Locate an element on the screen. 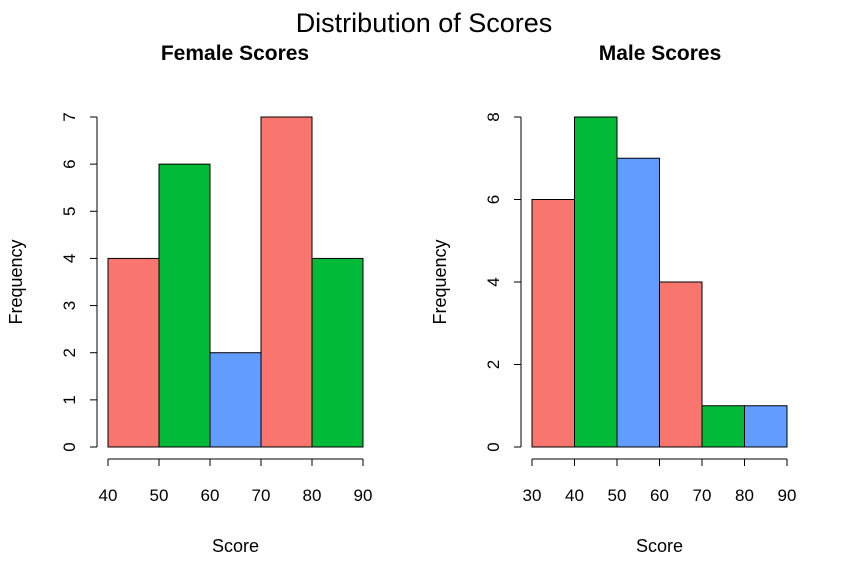  y-axis: 0 1 2 3 4 5 6 7 is located at coordinates (79, 282).